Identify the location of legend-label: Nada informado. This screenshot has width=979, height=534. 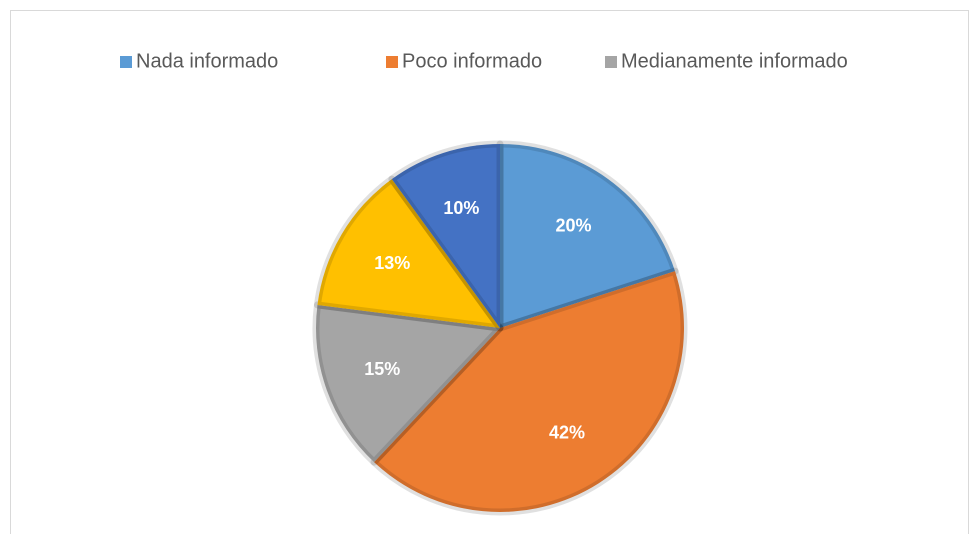
(207, 61).